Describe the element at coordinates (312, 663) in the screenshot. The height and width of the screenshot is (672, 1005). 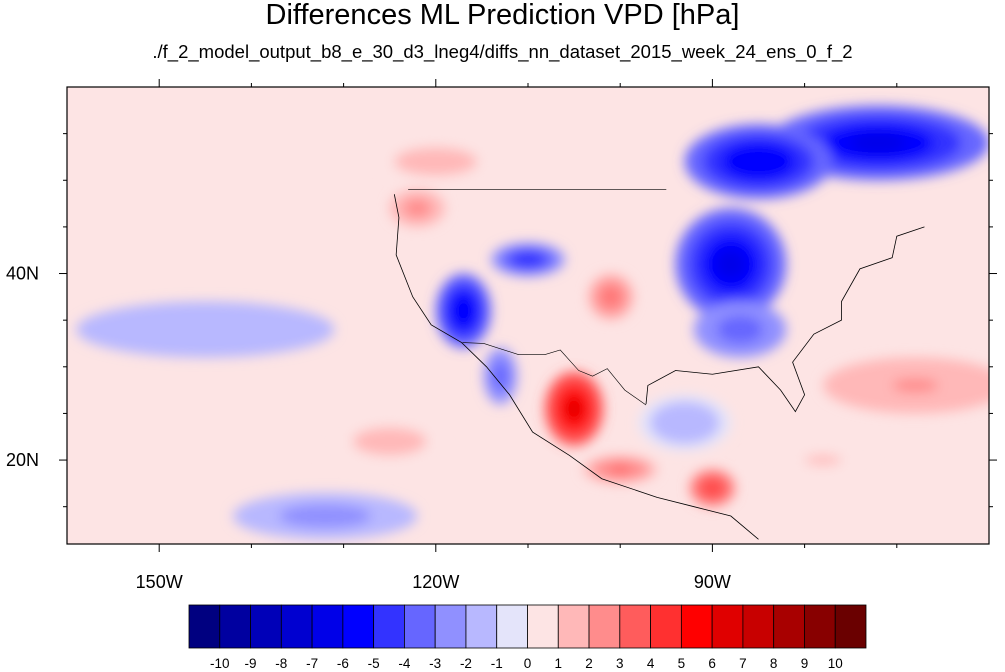
I see `colorbar-label: -7` at that location.